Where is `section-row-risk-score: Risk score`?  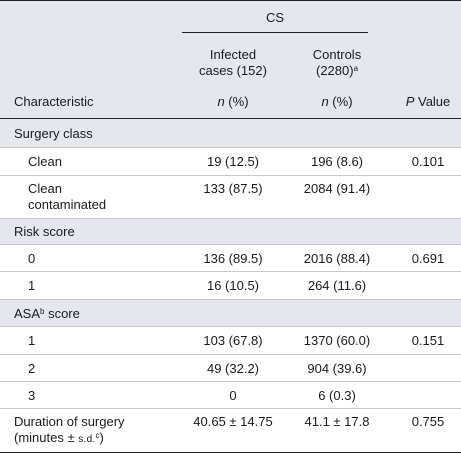 section-row-risk-score: Risk score is located at coordinates (230, 232).